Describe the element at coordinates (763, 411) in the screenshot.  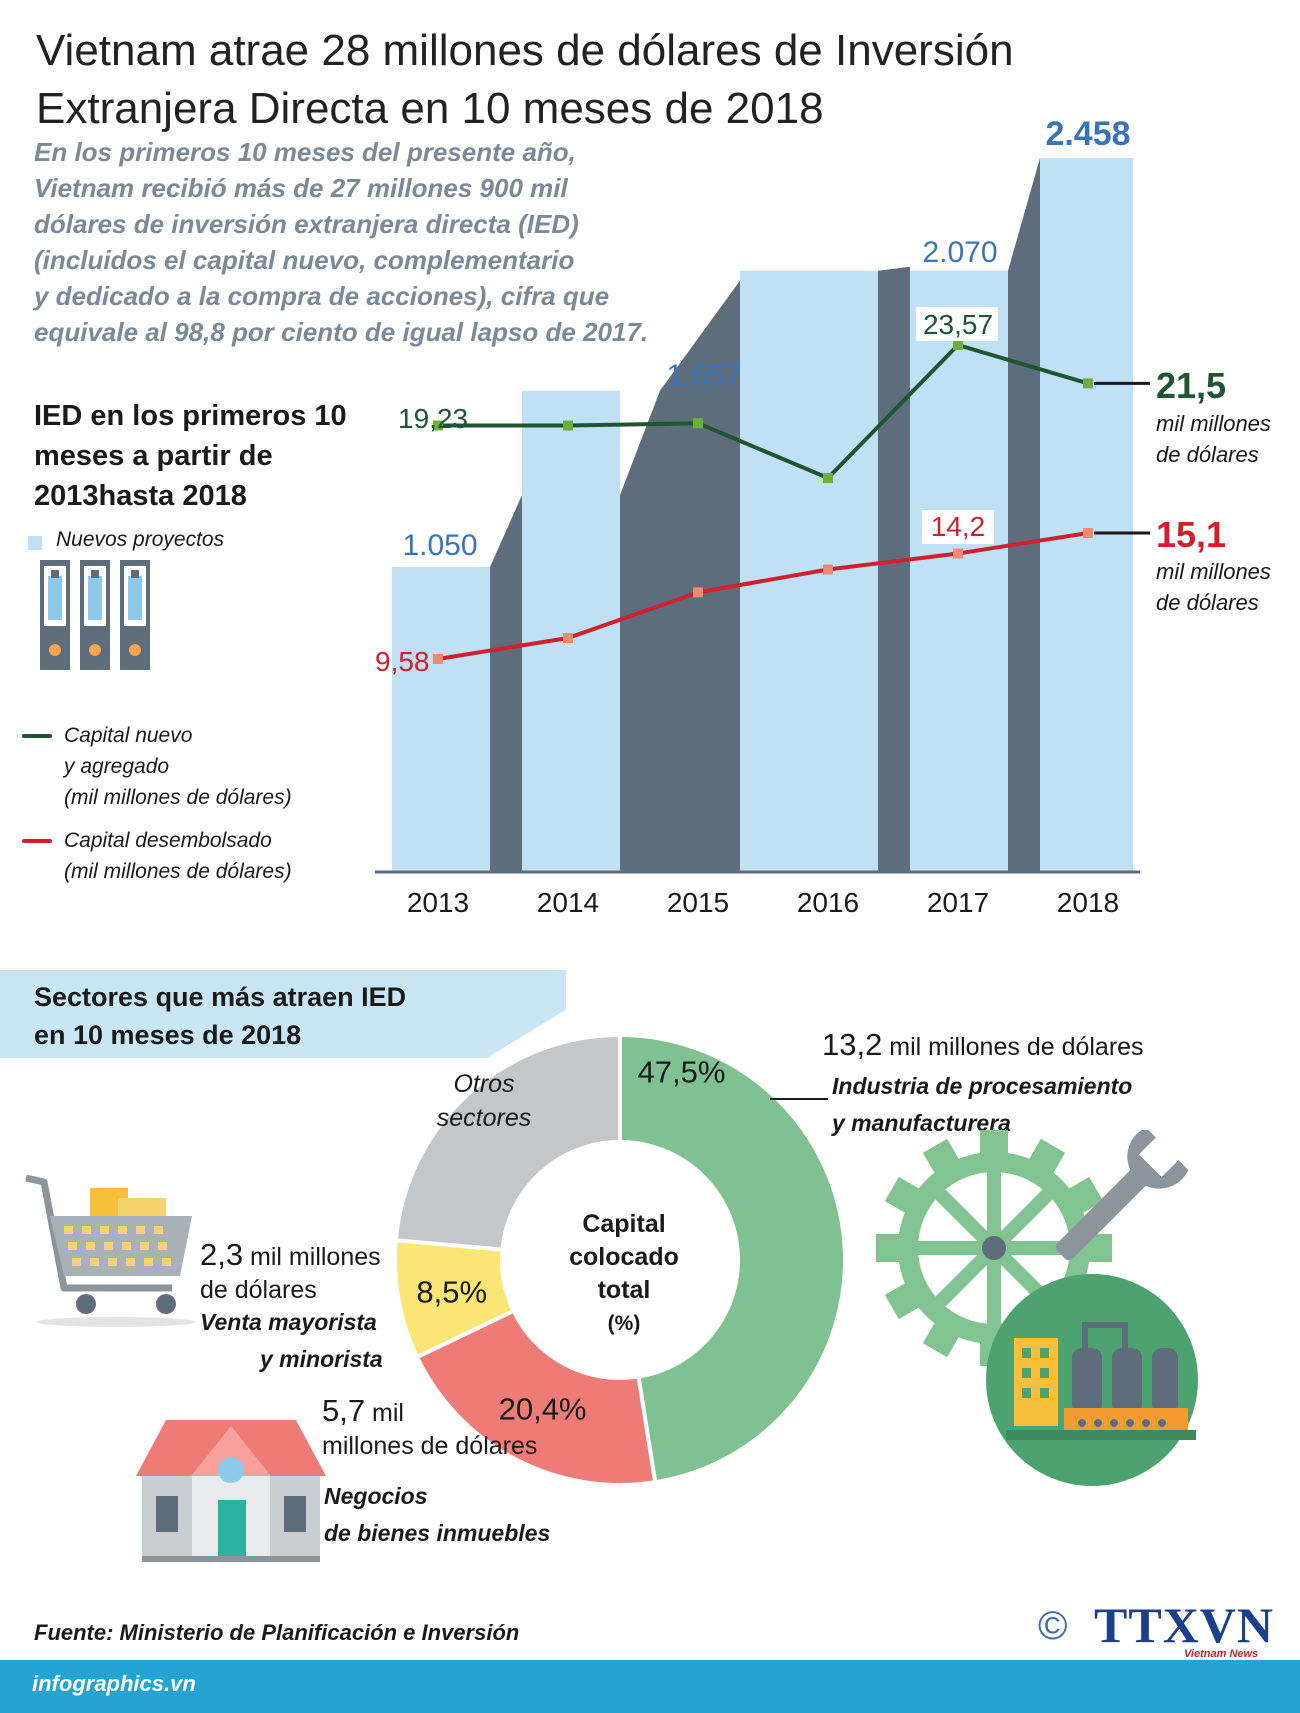
I see `new-capital-line` at that location.